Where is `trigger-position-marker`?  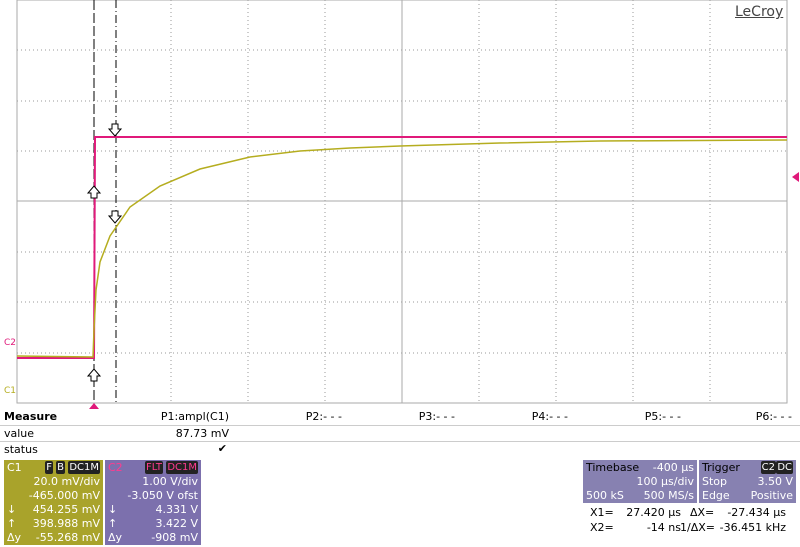
trigger-position-marker is located at coordinates (94, 406).